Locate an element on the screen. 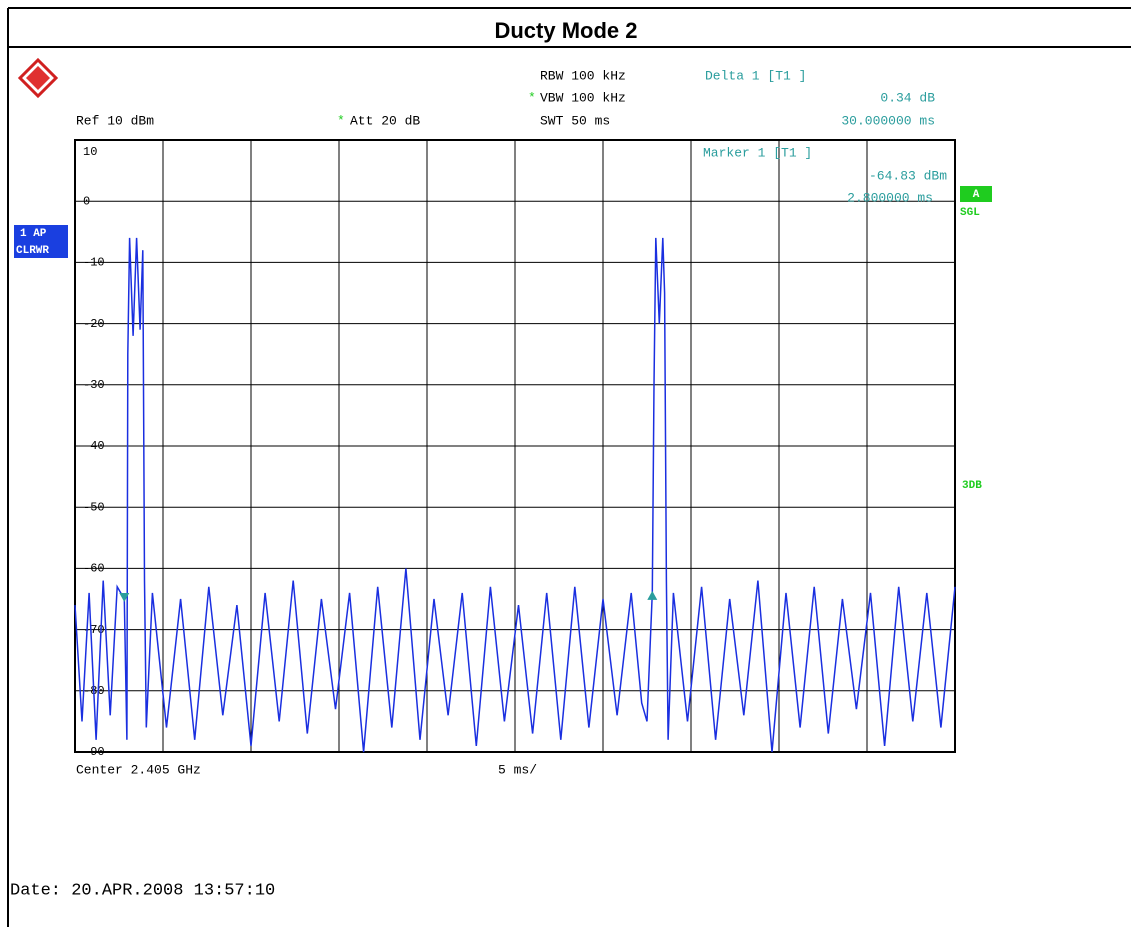 The height and width of the screenshot is (927, 1131). side-note: 3DB is located at coordinates (972, 486).